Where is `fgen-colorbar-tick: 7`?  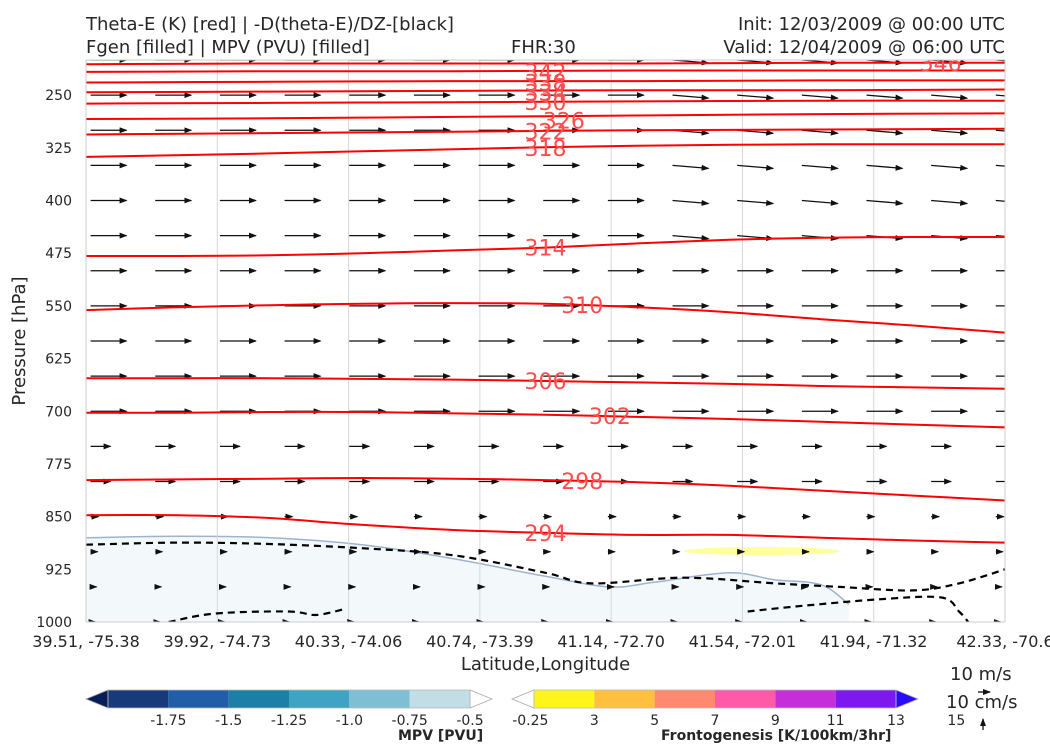 fgen-colorbar-tick: 7 is located at coordinates (715, 721).